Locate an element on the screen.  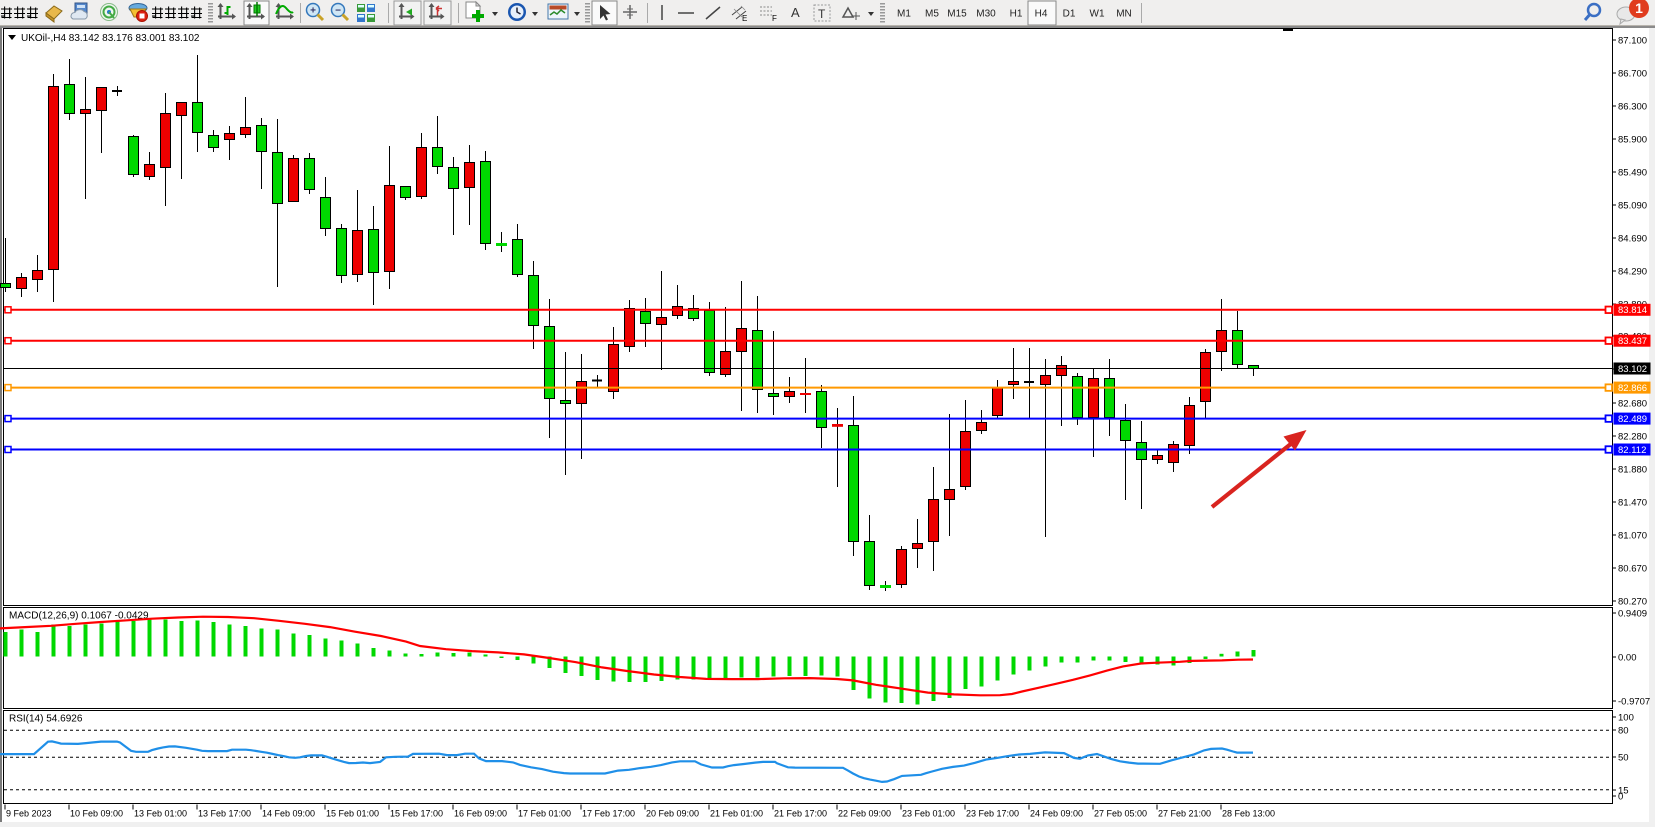
svg-text: T is located at coordinates (822, 14).